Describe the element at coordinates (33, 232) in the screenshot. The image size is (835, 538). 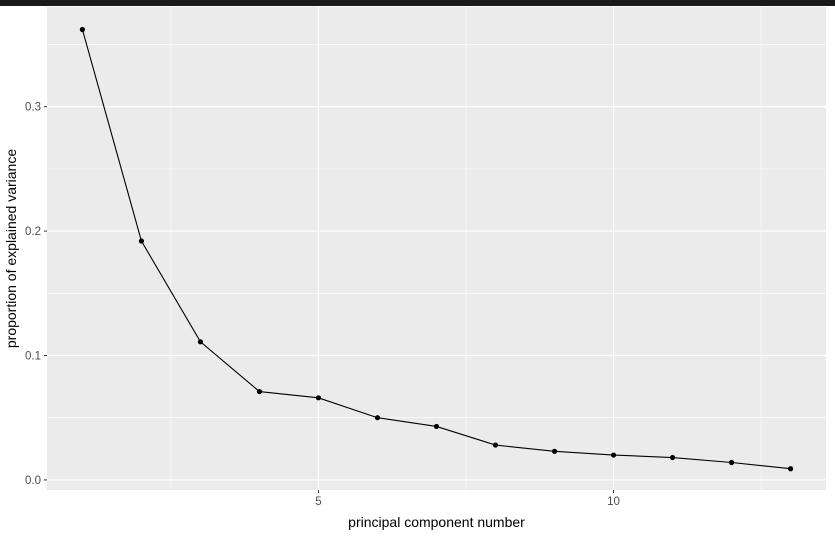
I see `y-tick-label: 0.2` at that location.